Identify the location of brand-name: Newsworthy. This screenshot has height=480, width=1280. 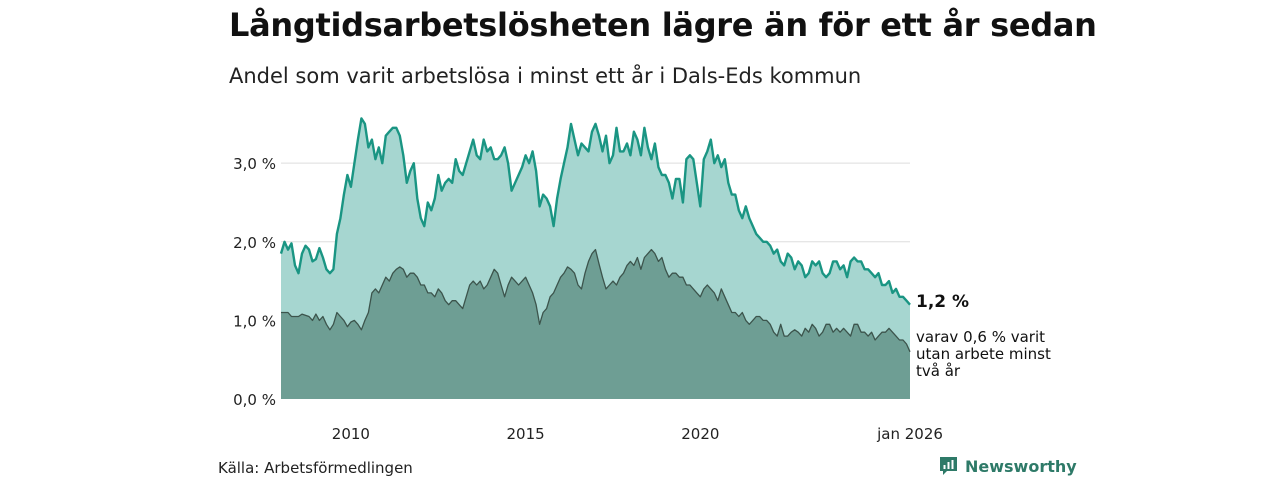
(1021, 466).